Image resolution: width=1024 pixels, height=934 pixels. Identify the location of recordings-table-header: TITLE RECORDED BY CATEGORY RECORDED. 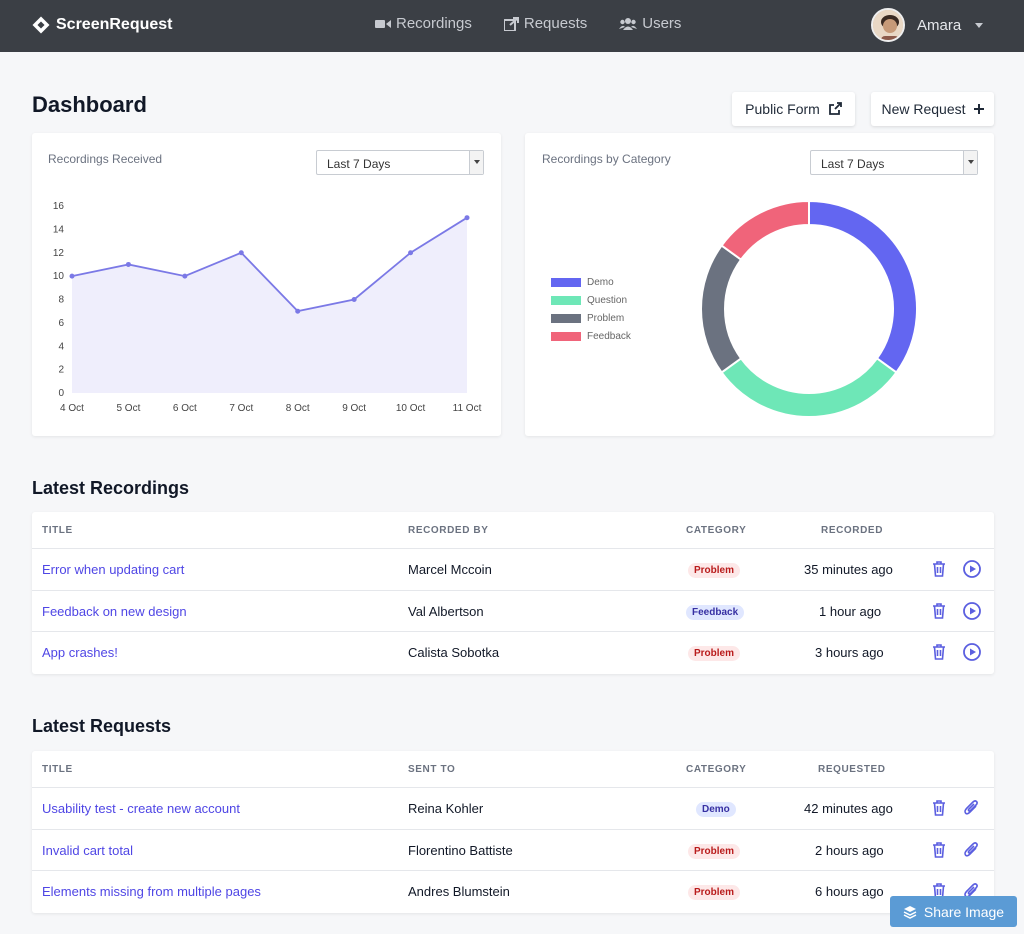
(513, 530).